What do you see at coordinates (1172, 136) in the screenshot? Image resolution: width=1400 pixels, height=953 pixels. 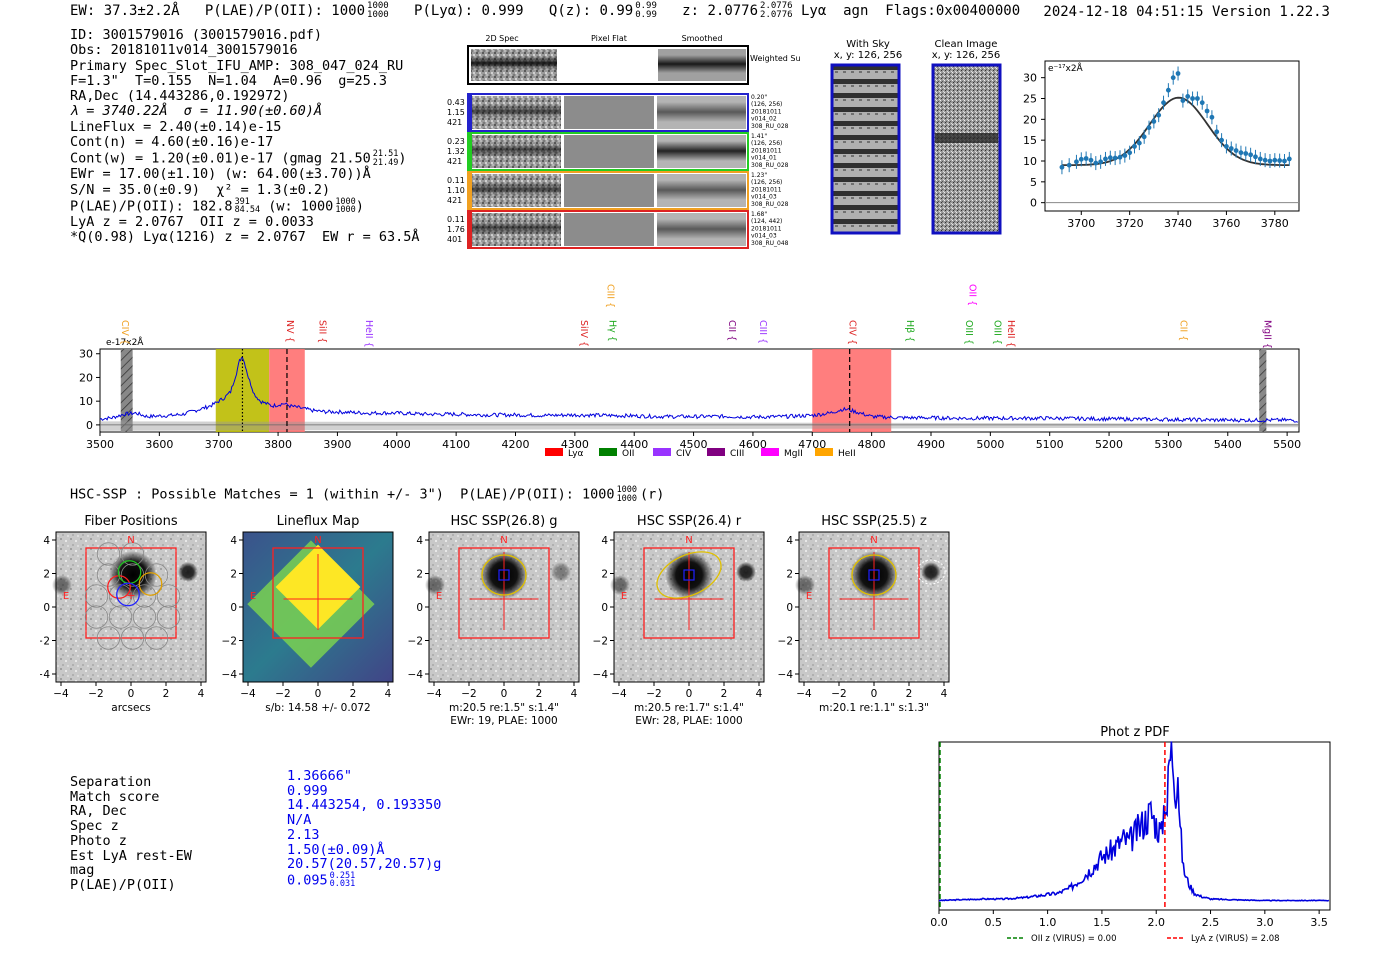 I see `zoom-plot-area` at bounding box center [1172, 136].